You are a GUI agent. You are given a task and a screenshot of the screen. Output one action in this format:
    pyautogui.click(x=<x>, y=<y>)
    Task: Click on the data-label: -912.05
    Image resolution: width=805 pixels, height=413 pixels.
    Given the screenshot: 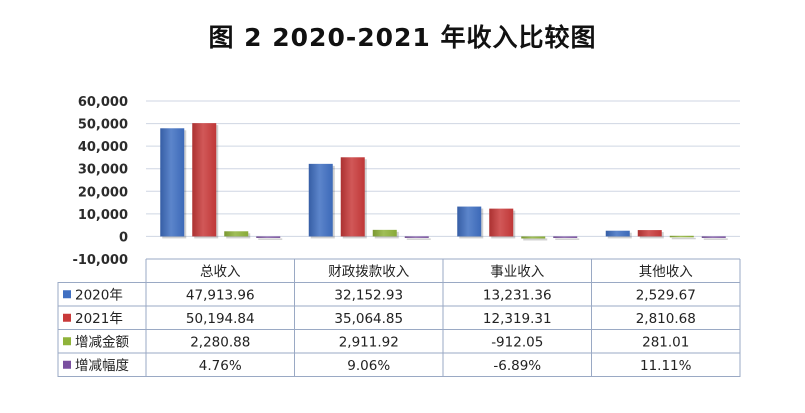 What is the action you would take?
    pyautogui.click(x=517, y=342)
    